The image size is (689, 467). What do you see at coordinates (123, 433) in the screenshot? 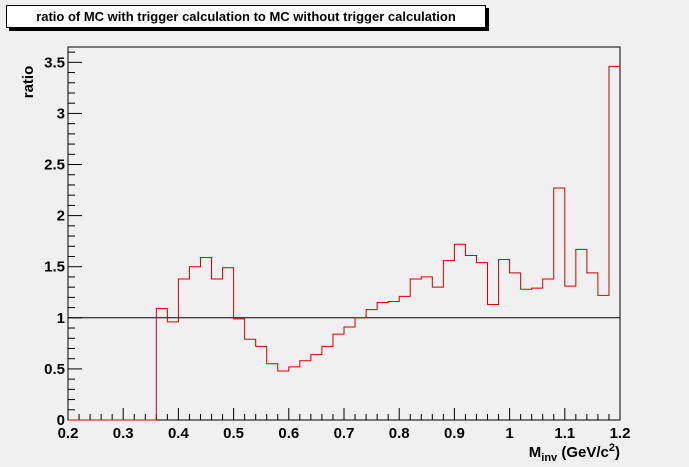
I see `x-tick-label: 0.3` at bounding box center [123, 433].